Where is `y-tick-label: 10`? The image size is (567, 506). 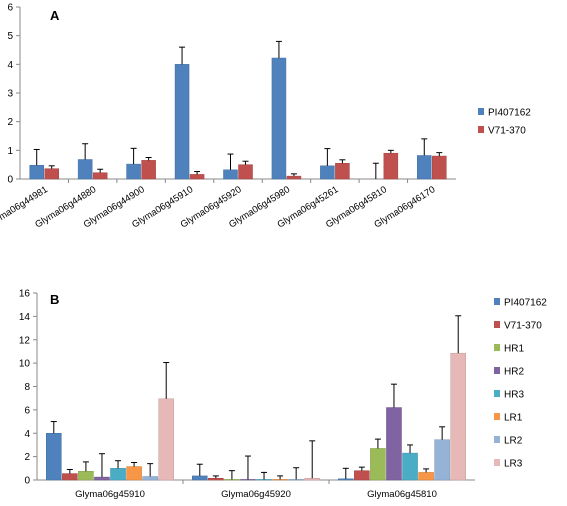
y-tick-label: 10 is located at coordinates (25, 364).